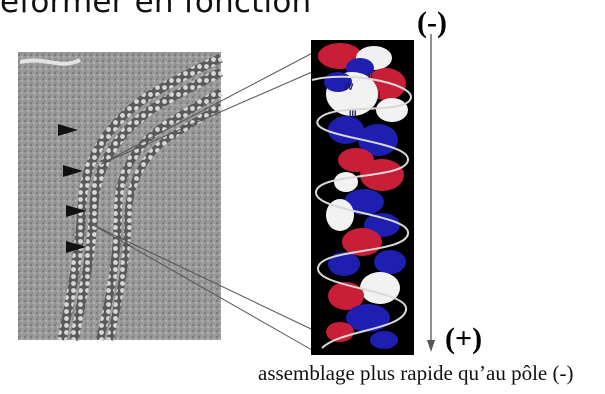 The height and width of the screenshot is (394, 605). Describe the element at coordinates (431, 346) in the screenshot. I see `arrow-head-icon` at that location.